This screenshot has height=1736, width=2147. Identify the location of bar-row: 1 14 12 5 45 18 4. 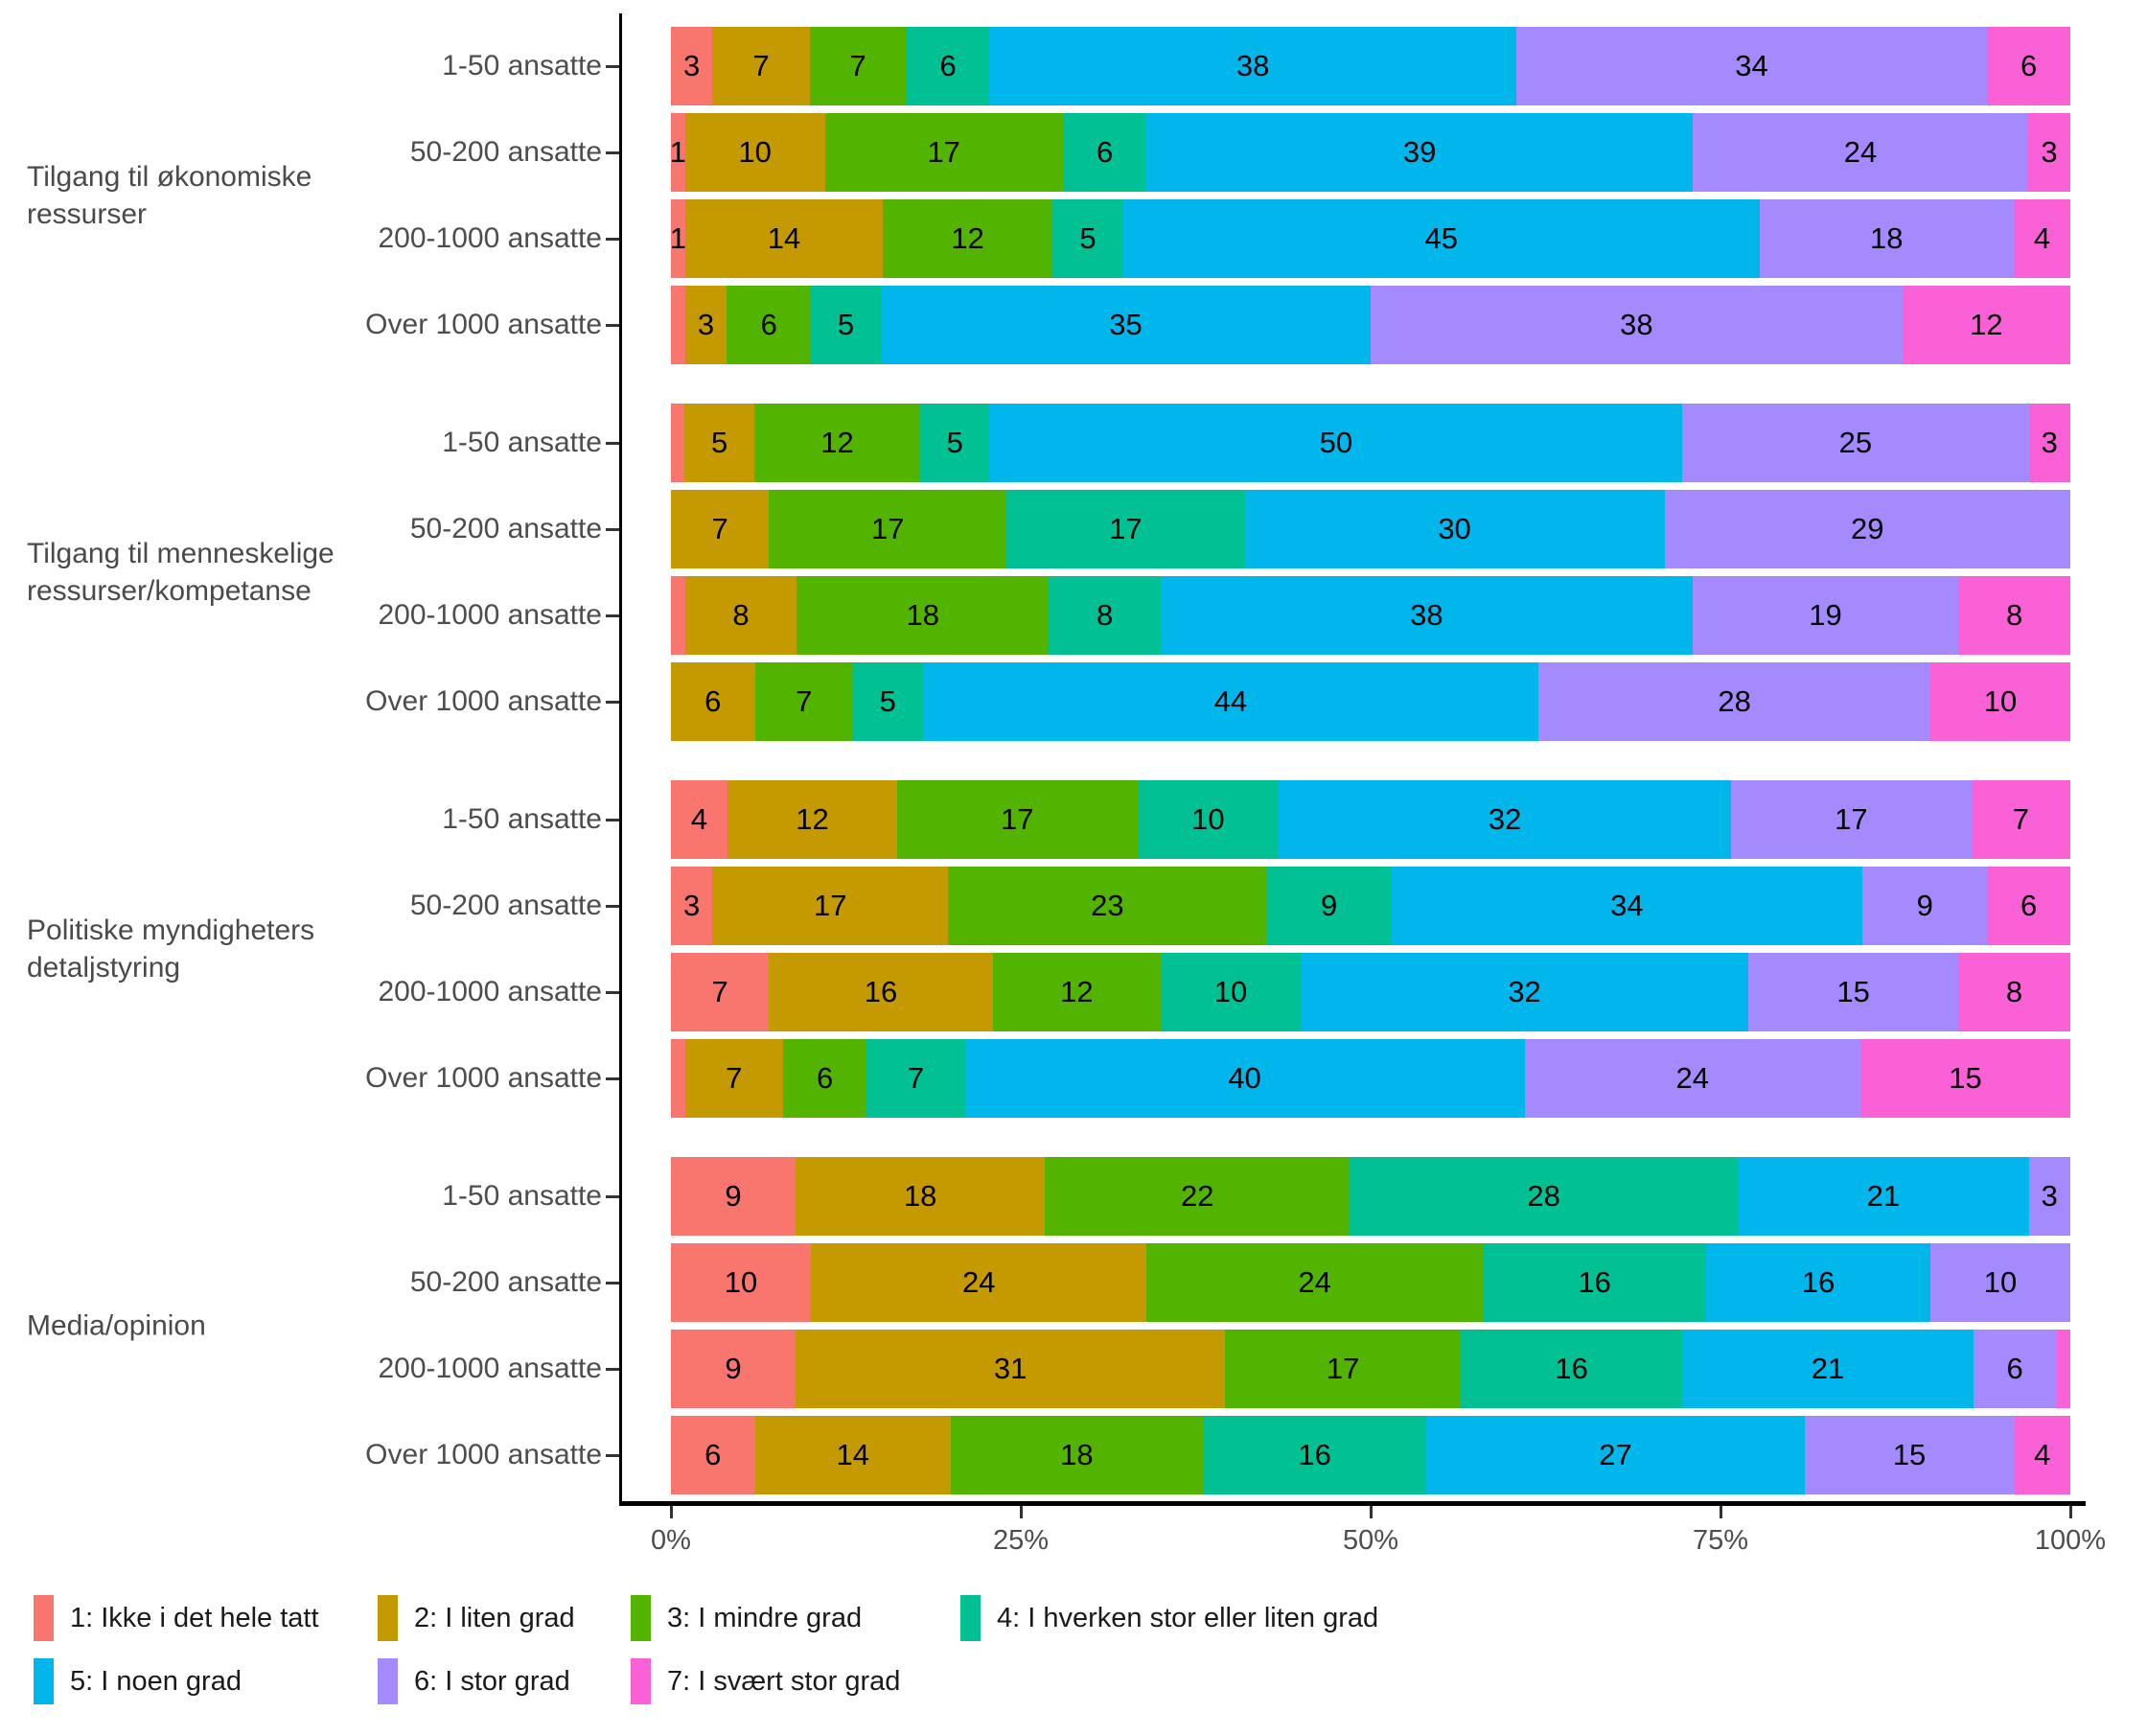
(1370, 239).